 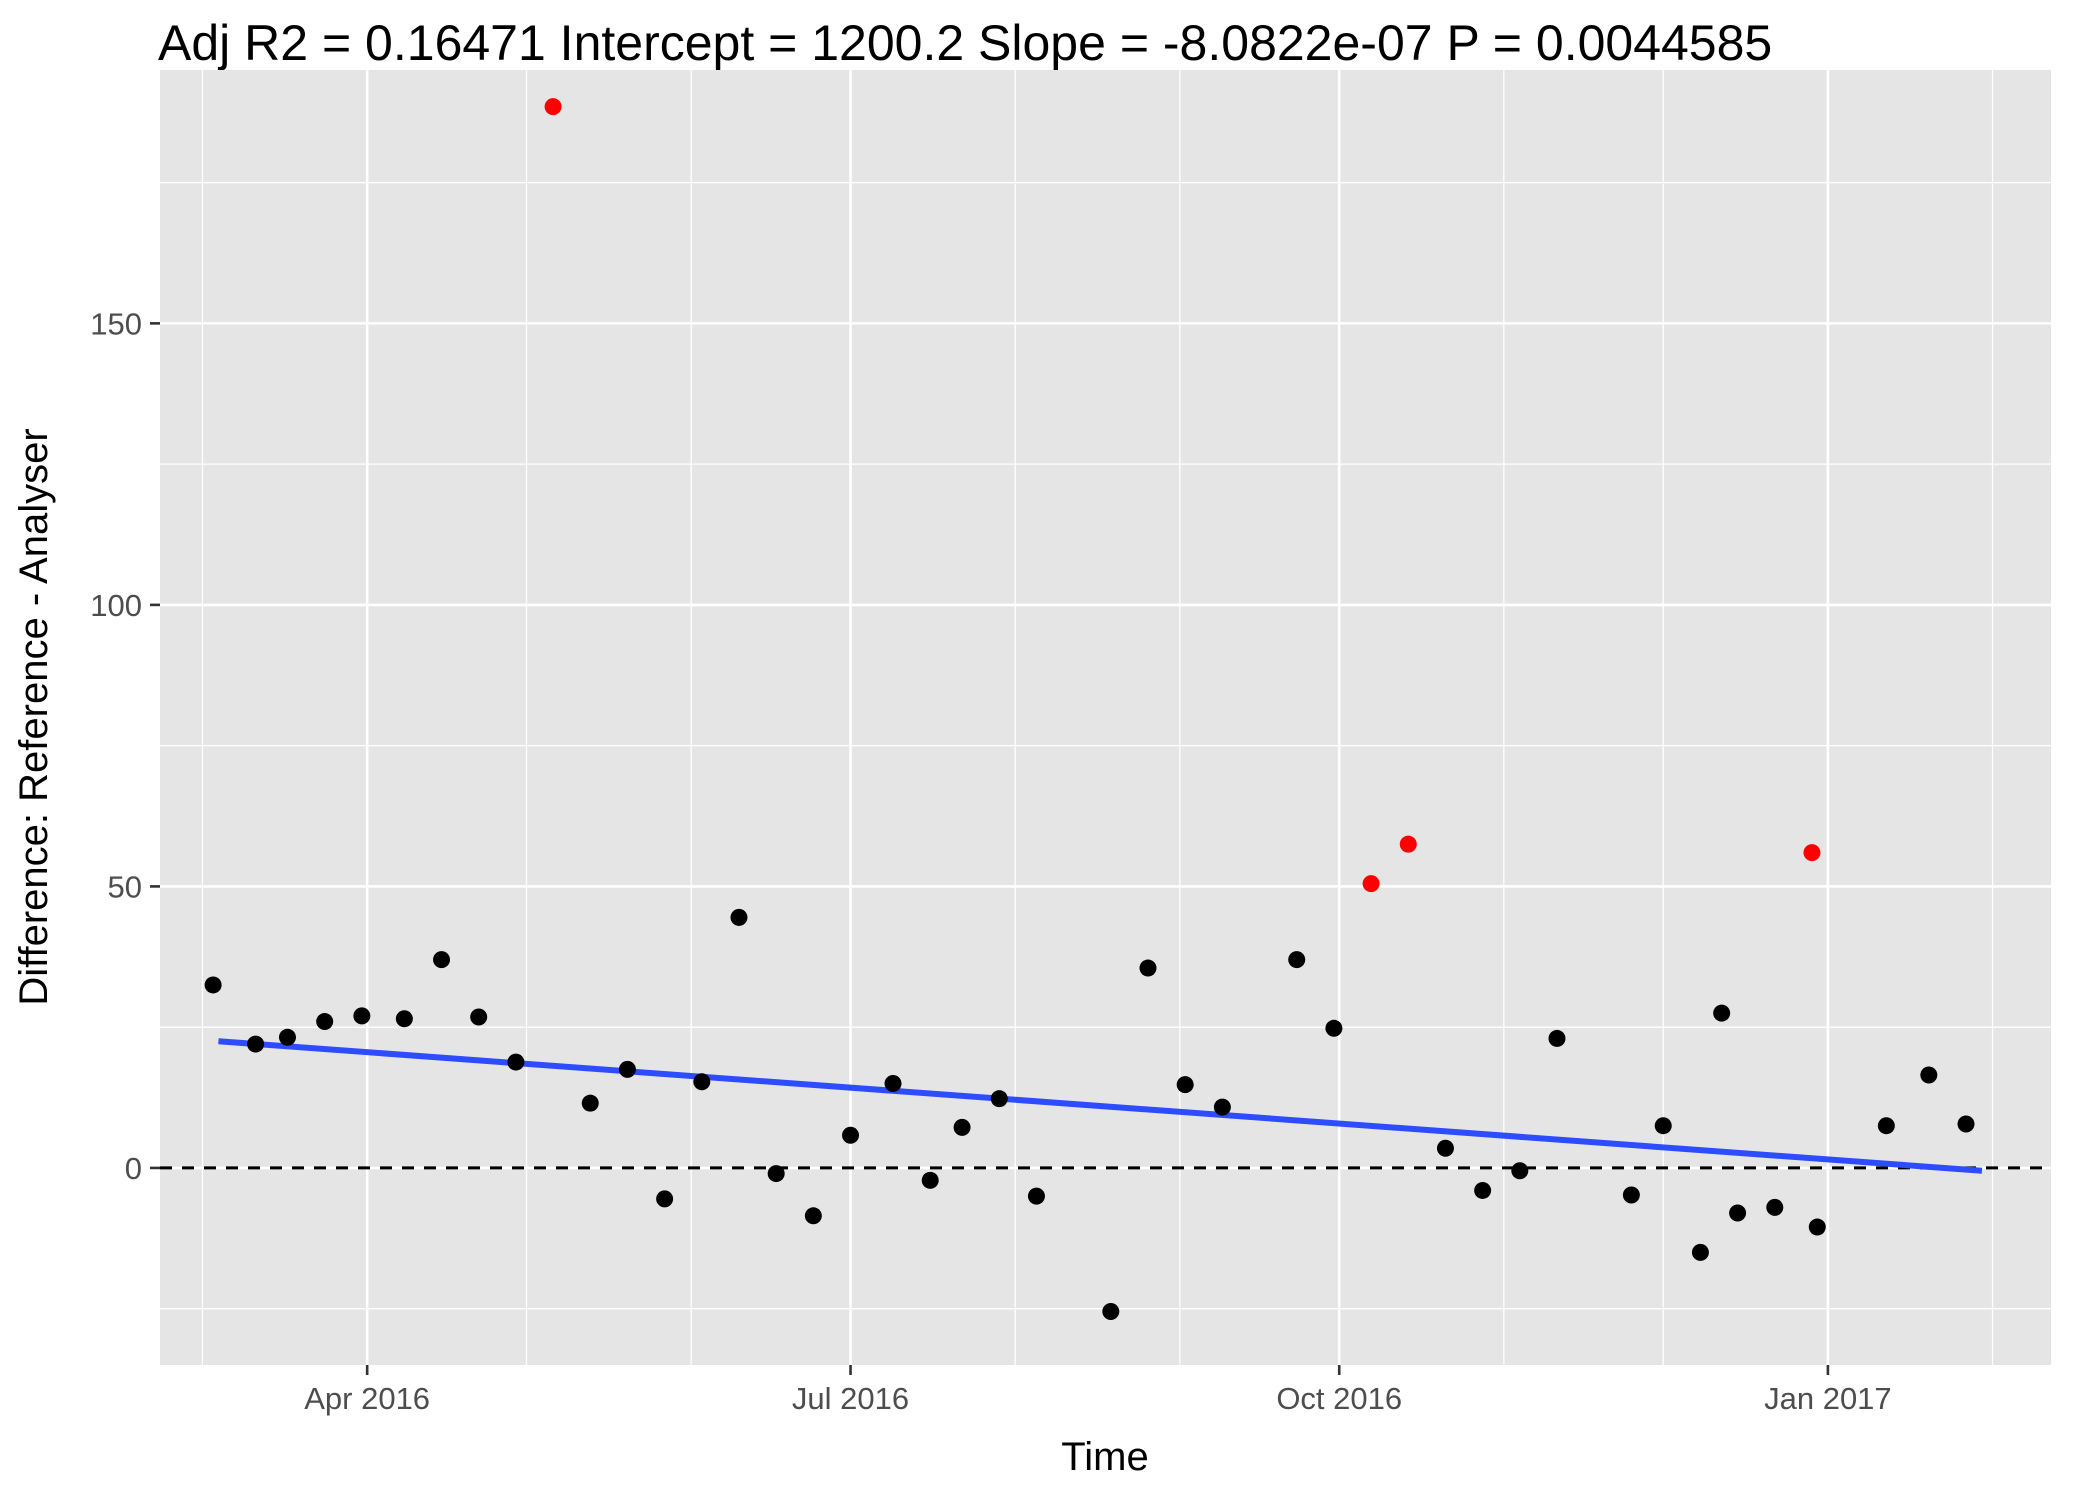 I want to click on x-tick-label: Jan 2017, so click(x=1828, y=1398).